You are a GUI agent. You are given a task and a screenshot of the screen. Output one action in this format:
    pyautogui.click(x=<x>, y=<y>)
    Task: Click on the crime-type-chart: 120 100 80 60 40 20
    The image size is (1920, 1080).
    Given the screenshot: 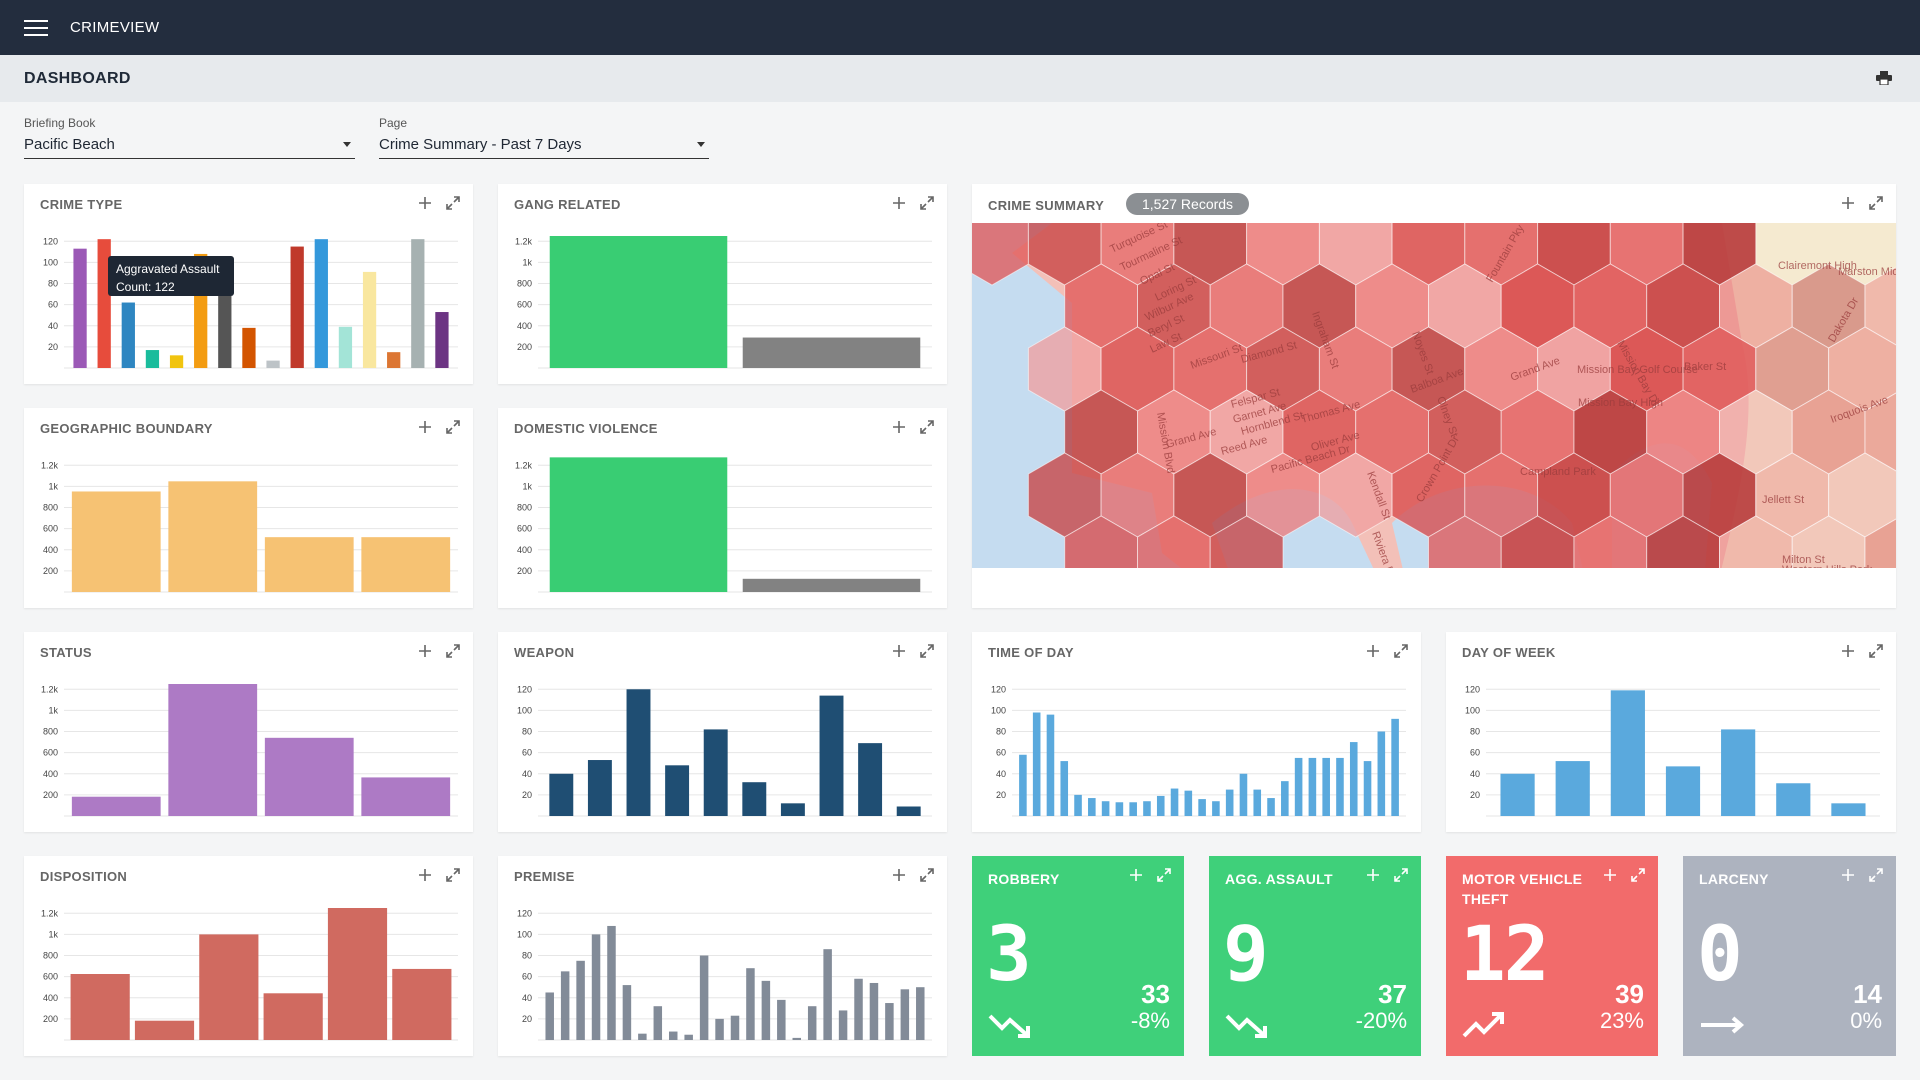 What is the action you would take?
    pyautogui.click(x=250, y=302)
    